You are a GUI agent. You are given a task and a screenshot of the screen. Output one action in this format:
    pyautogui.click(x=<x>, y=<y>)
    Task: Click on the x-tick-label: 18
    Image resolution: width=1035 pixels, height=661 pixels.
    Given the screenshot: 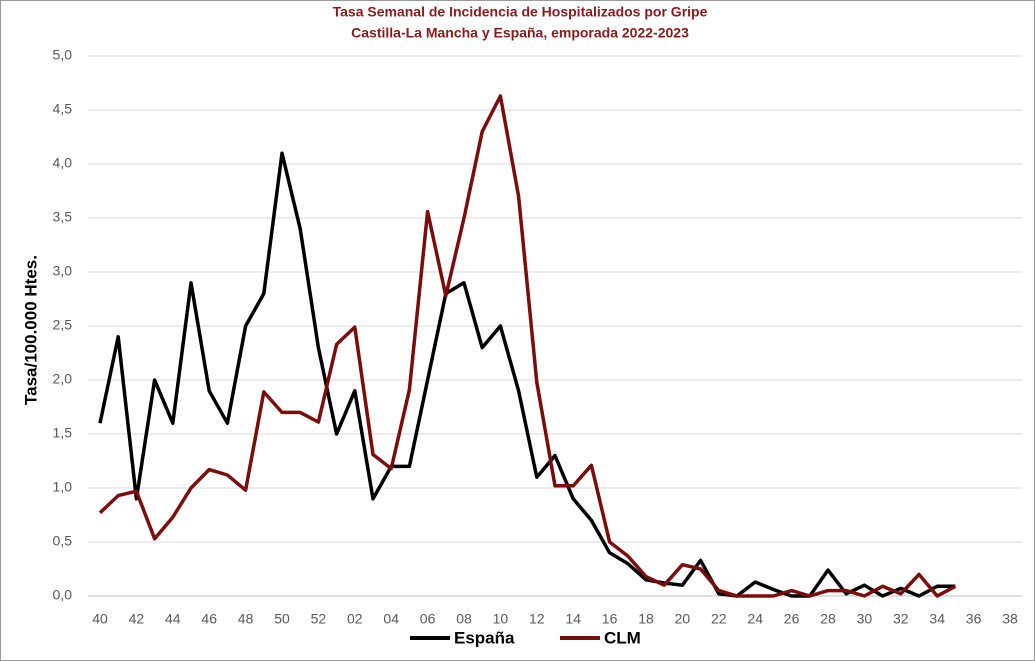 What is the action you would take?
    pyautogui.click(x=646, y=619)
    